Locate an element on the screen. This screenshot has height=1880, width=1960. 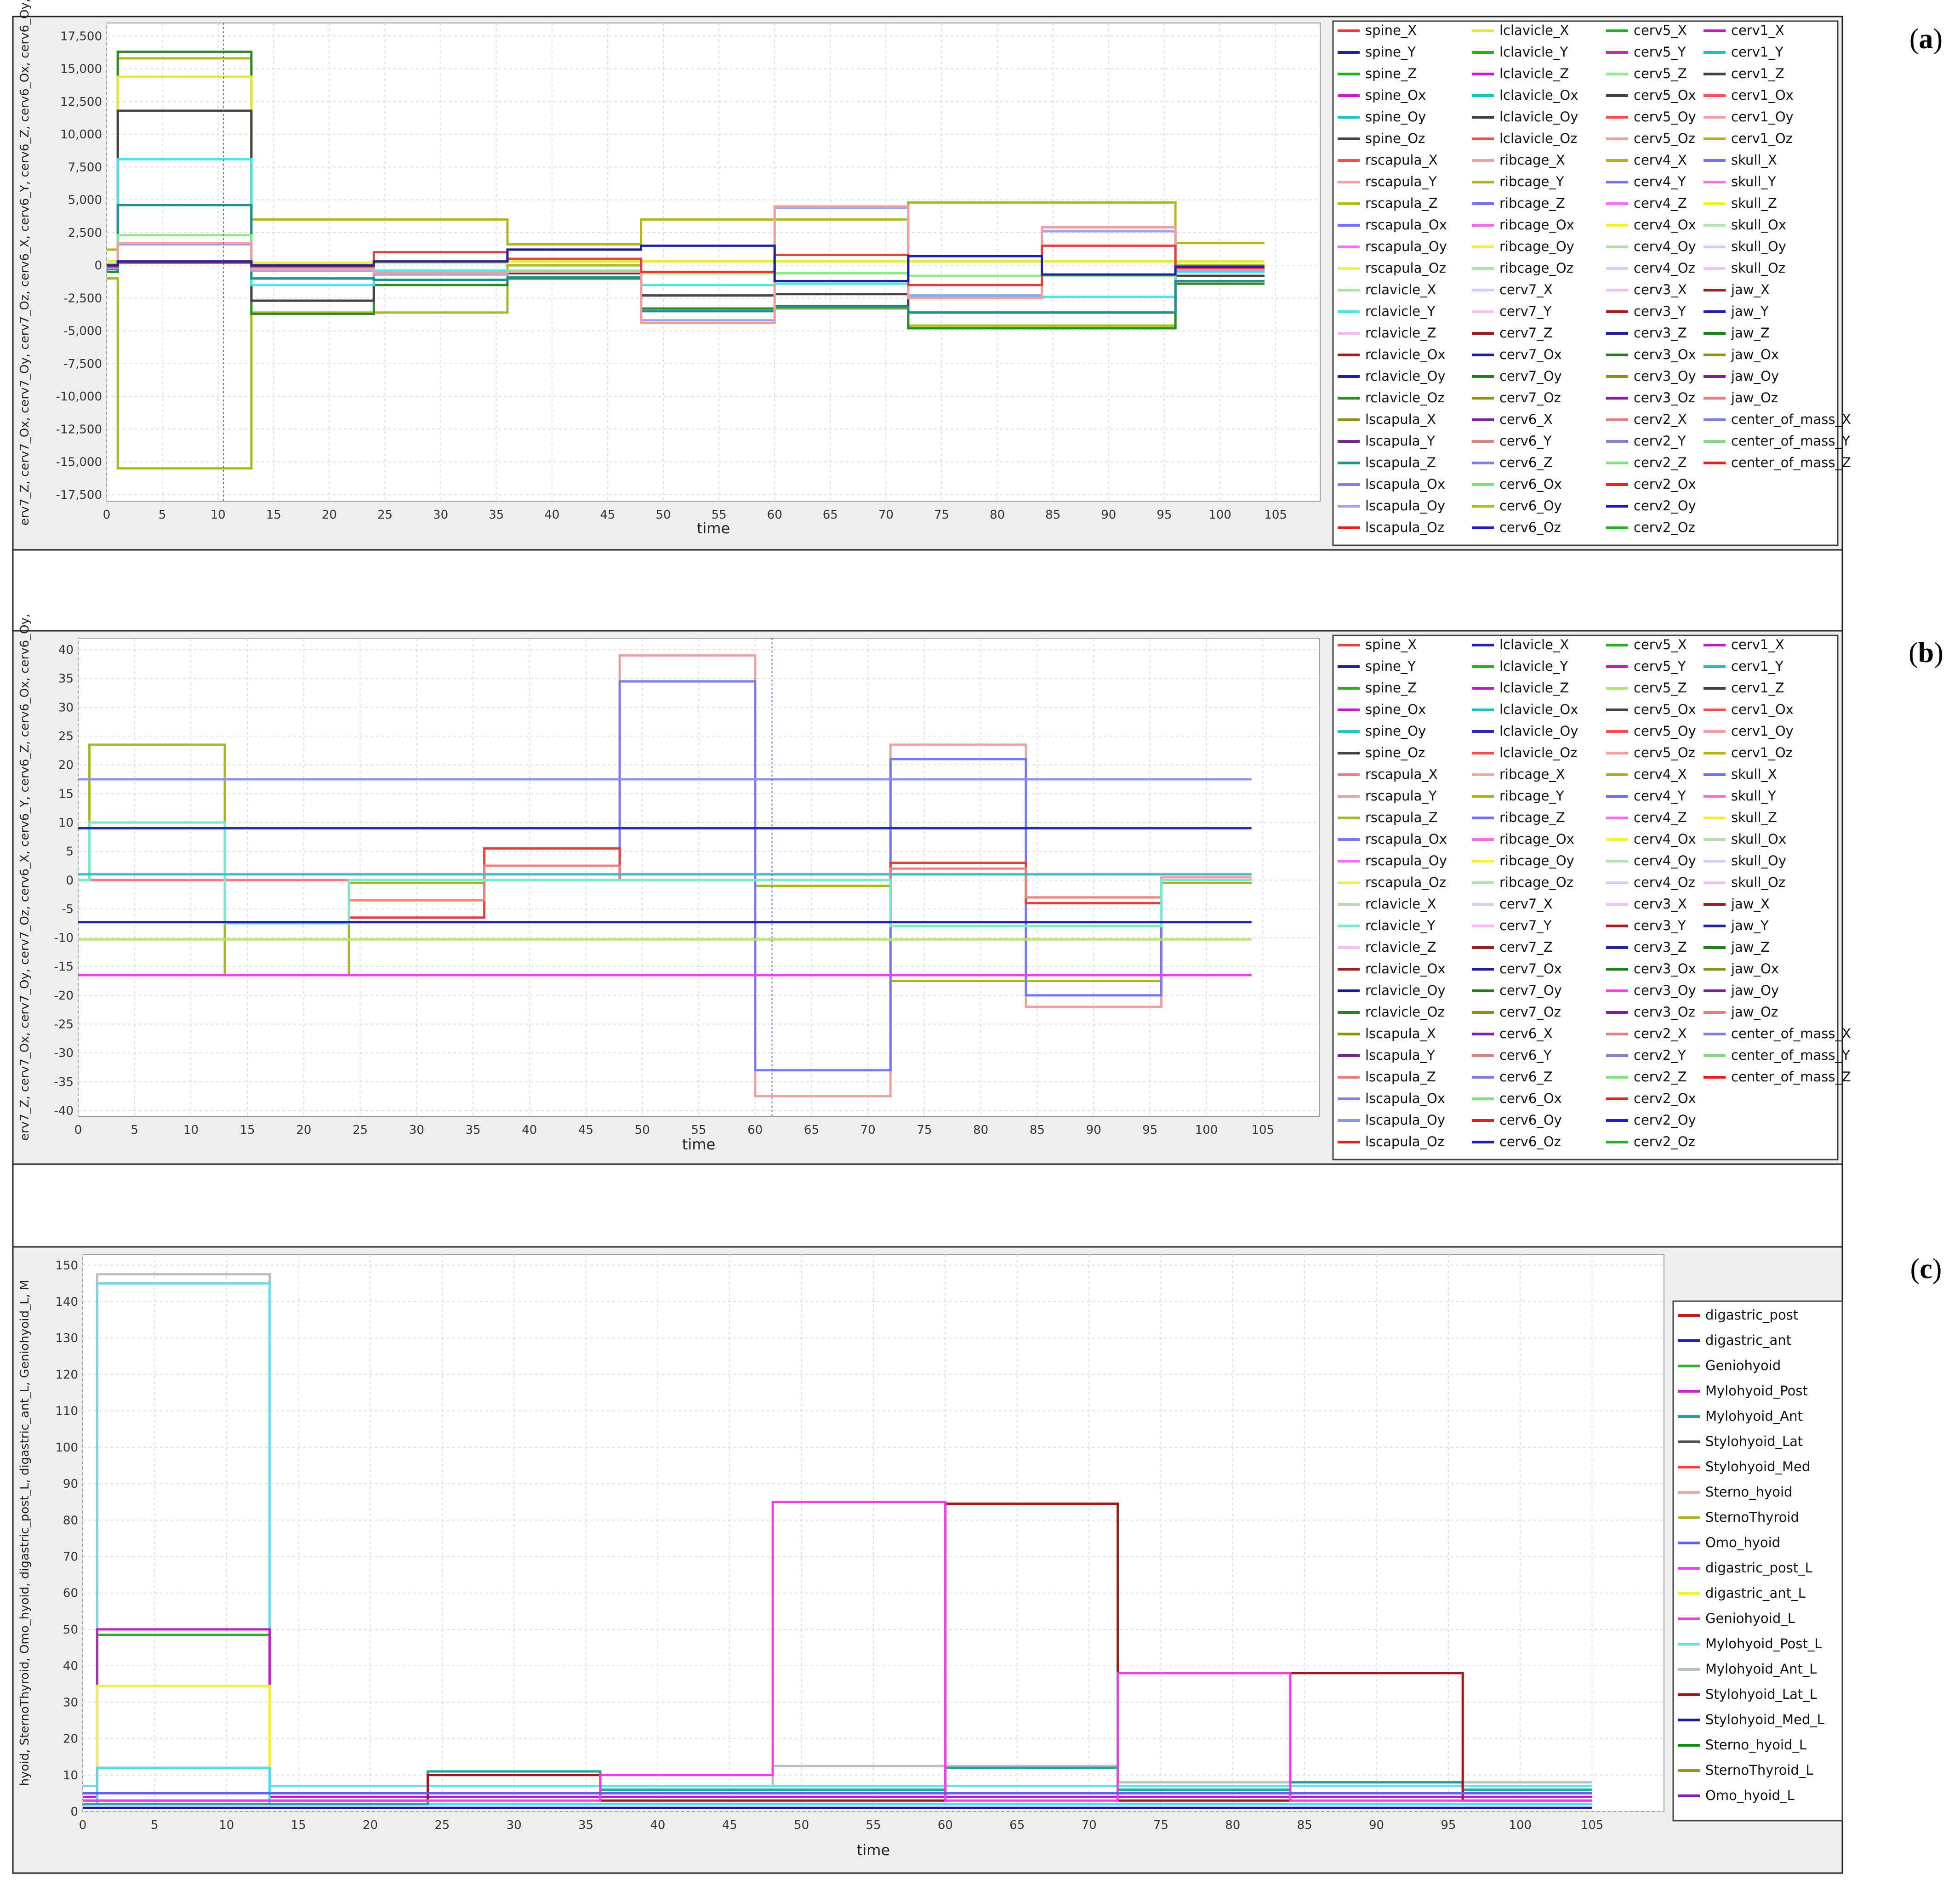
y-tick-label: -25 is located at coordinates (64, 1025).